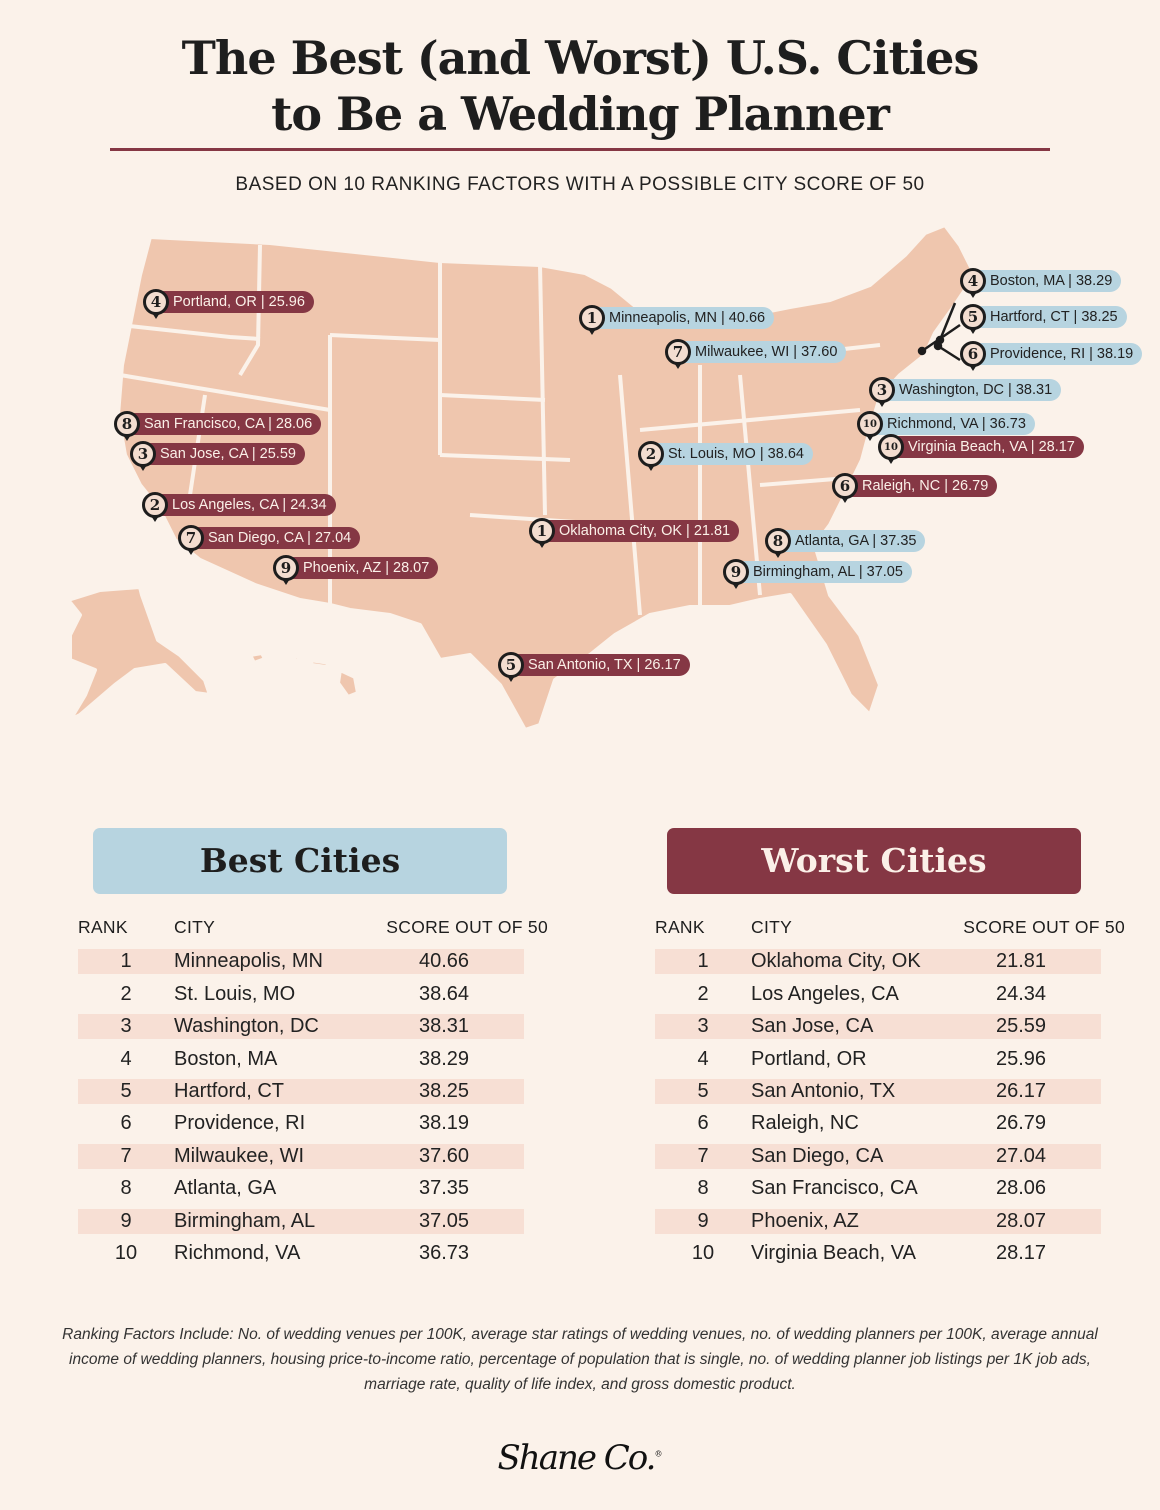  Describe the element at coordinates (444, 1026) in the screenshot. I see `score-cell: 38.31` at that location.